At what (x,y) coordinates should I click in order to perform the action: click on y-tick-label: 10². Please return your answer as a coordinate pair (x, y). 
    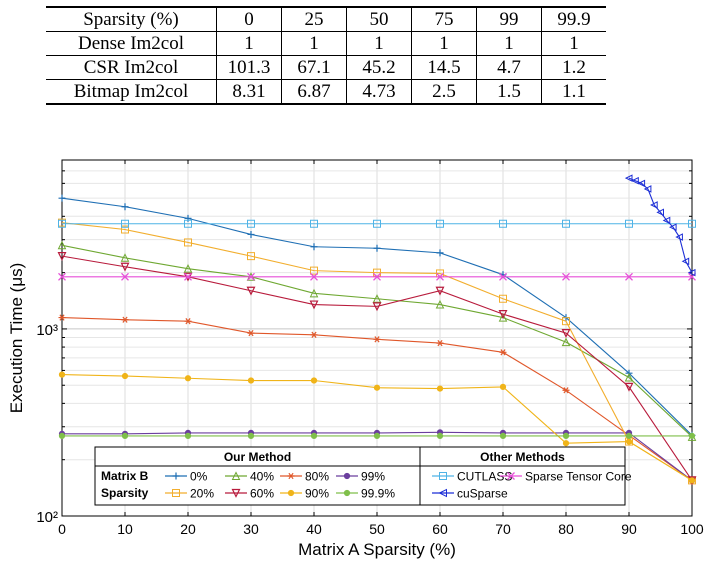
    Looking at the image, I should click on (47, 517).